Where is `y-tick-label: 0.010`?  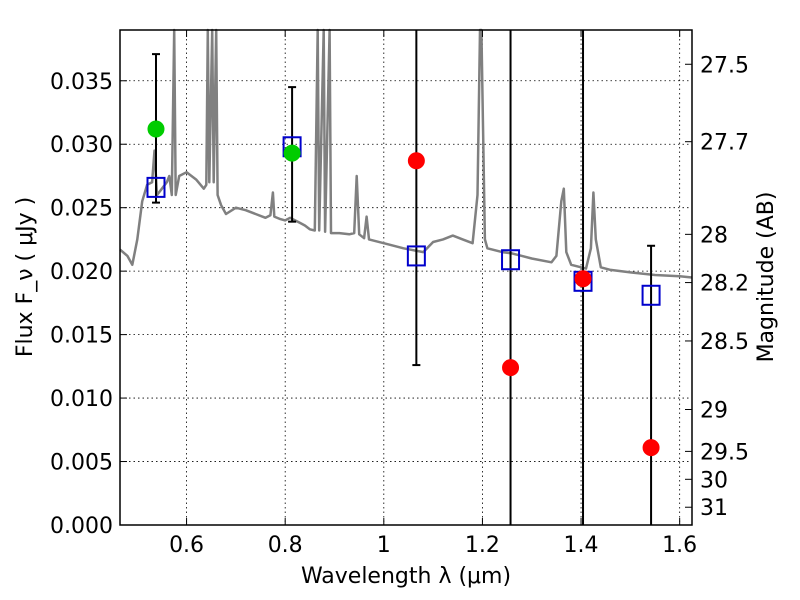
y-tick-label: 0.010 is located at coordinates (81, 399).